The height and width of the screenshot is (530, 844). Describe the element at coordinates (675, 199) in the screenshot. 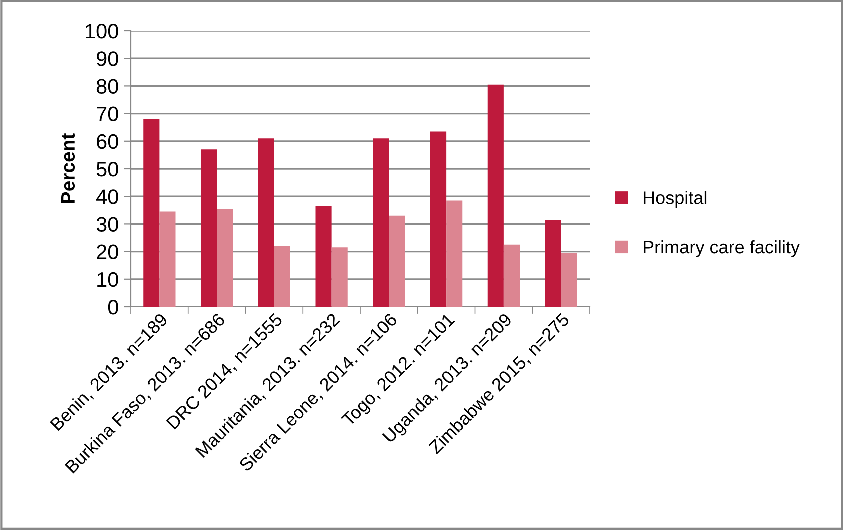

I see `legend-label: Hospital` at that location.